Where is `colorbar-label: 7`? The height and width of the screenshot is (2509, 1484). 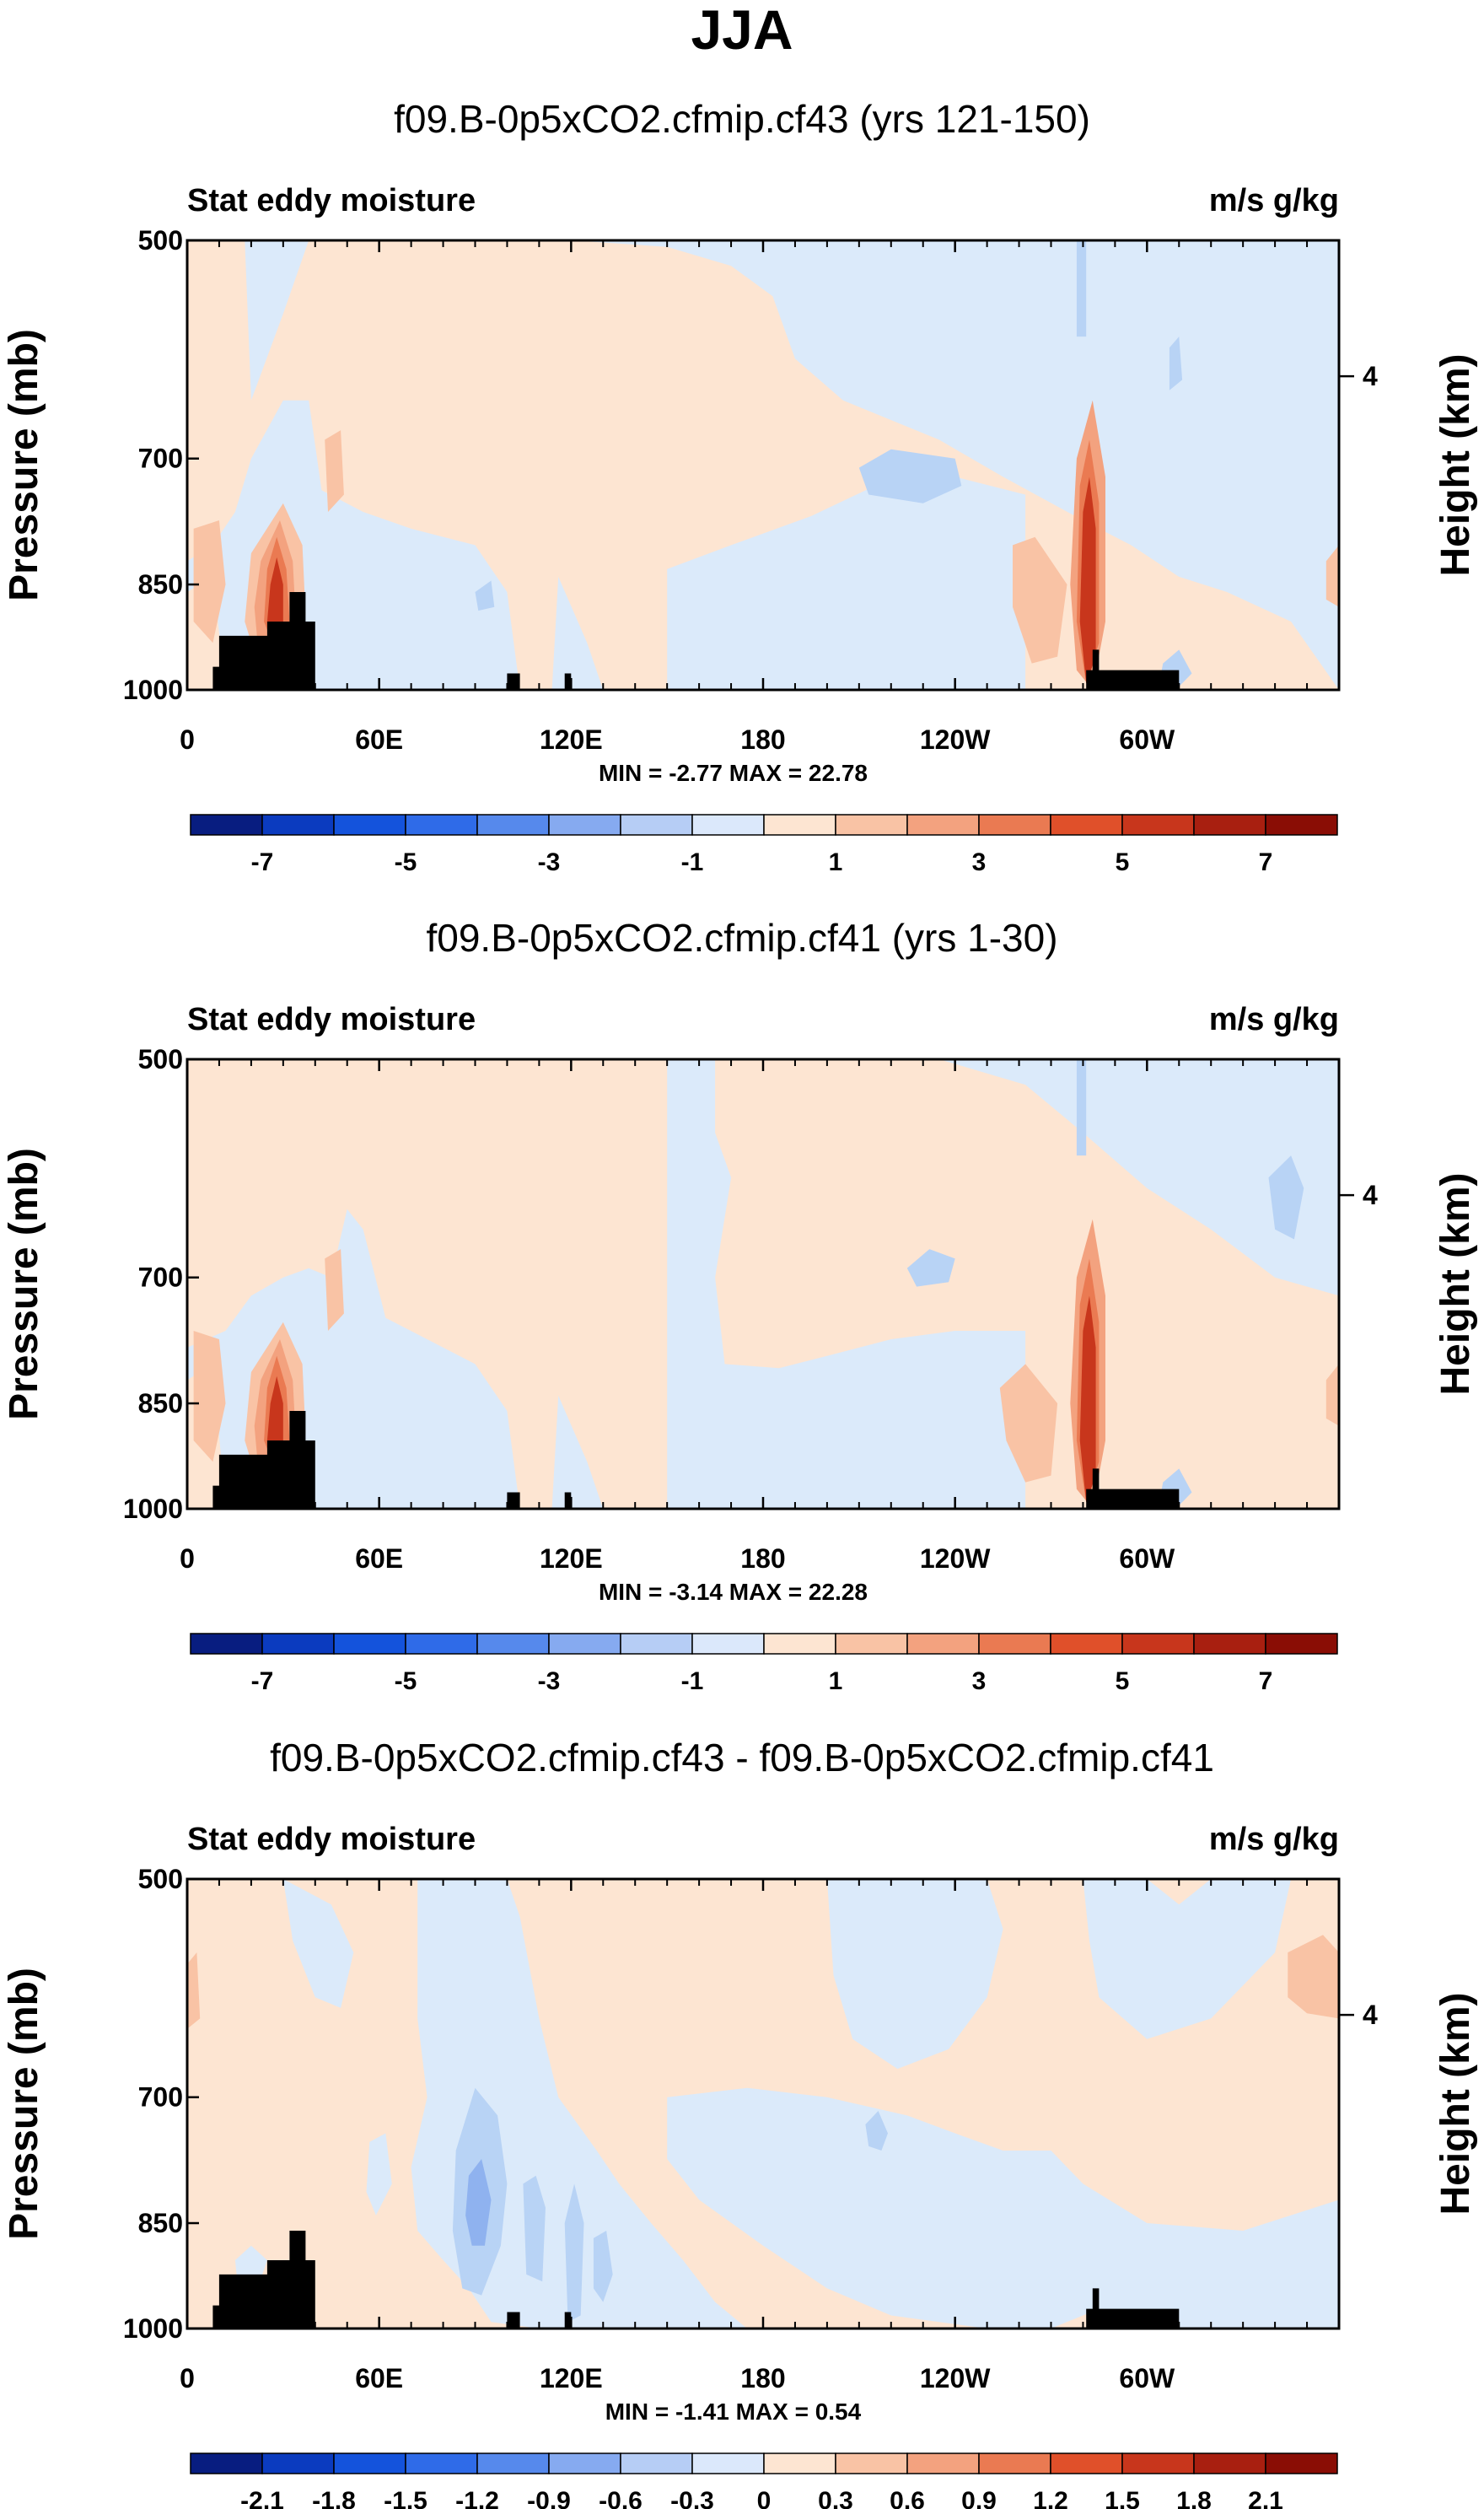 colorbar-label: 7 is located at coordinates (1266, 862).